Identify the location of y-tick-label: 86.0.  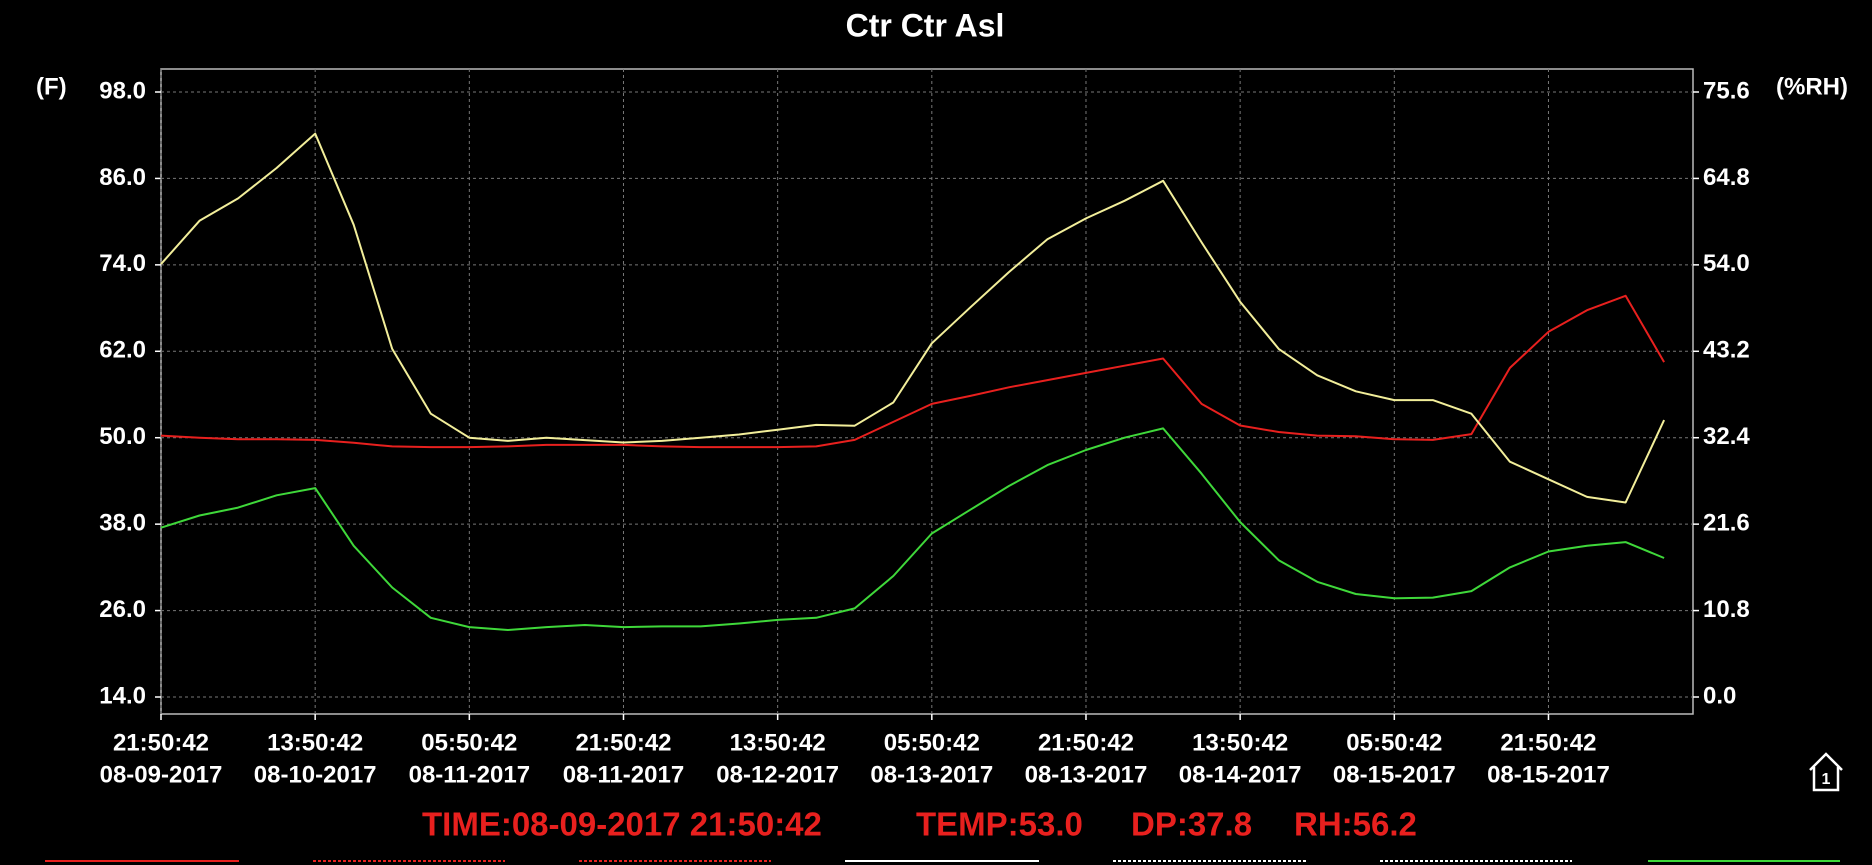
(122, 177).